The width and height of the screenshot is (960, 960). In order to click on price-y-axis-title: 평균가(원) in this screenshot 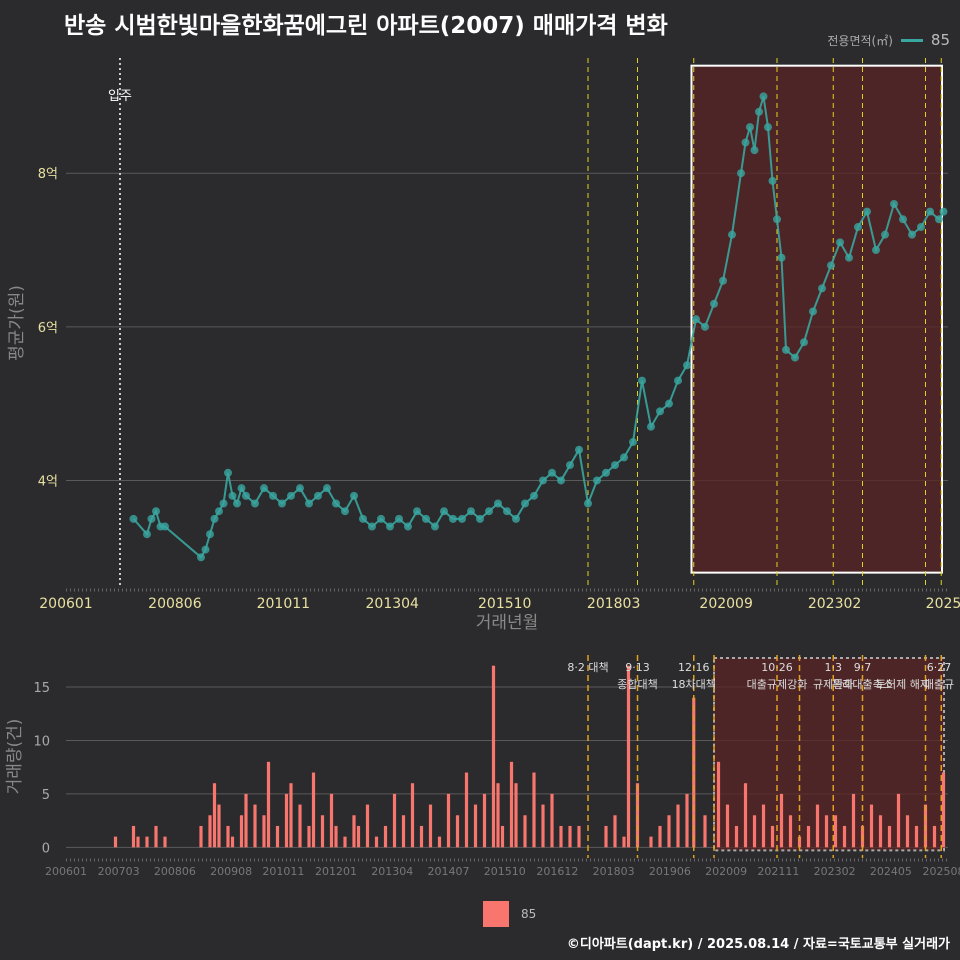, I will do `click(17, 323)`.